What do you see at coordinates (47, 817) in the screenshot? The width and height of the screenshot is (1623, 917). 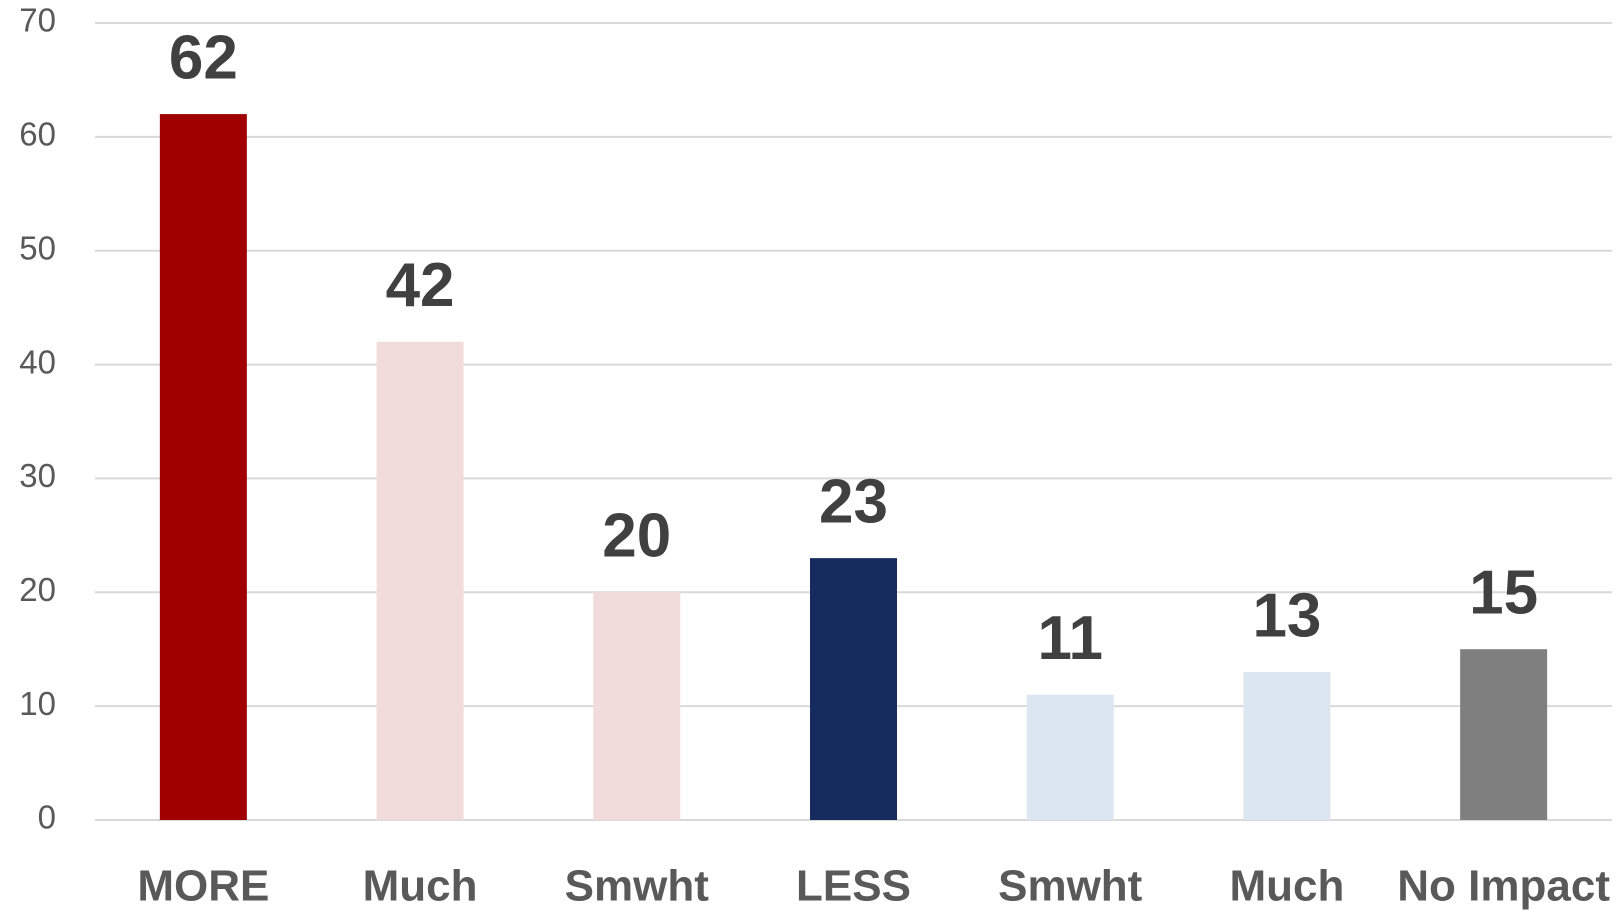 I see `y-tick-label: 0` at bounding box center [47, 817].